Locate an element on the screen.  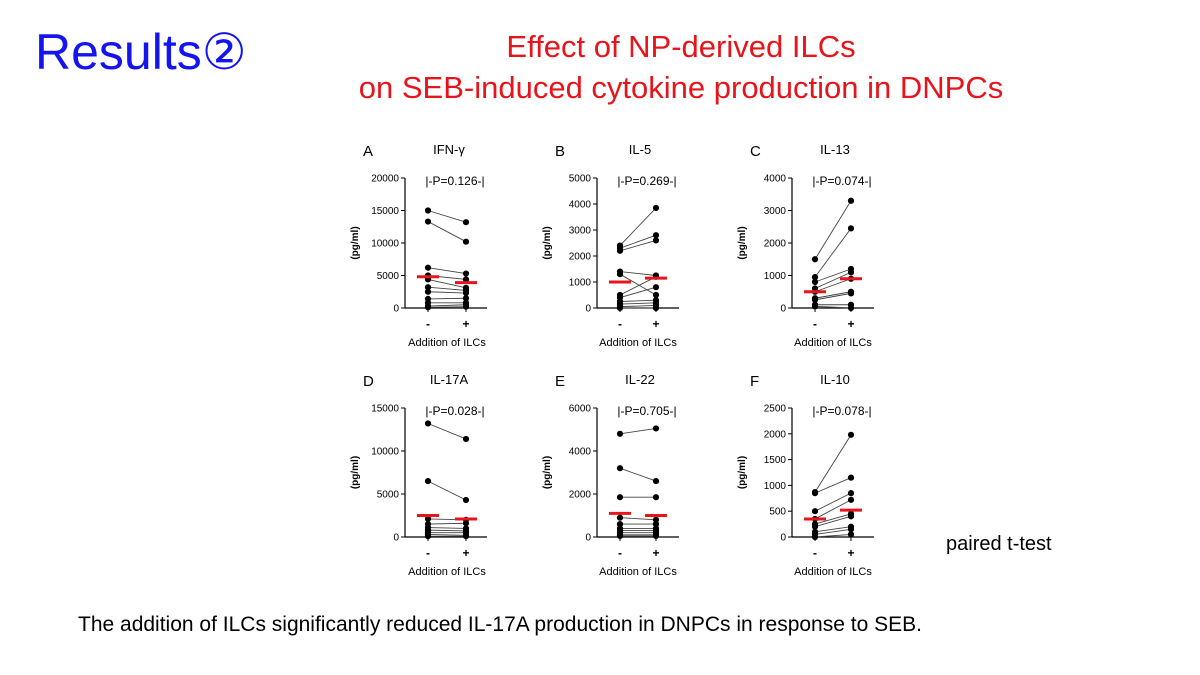
chart-title: IL-10 is located at coordinates (835, 379).